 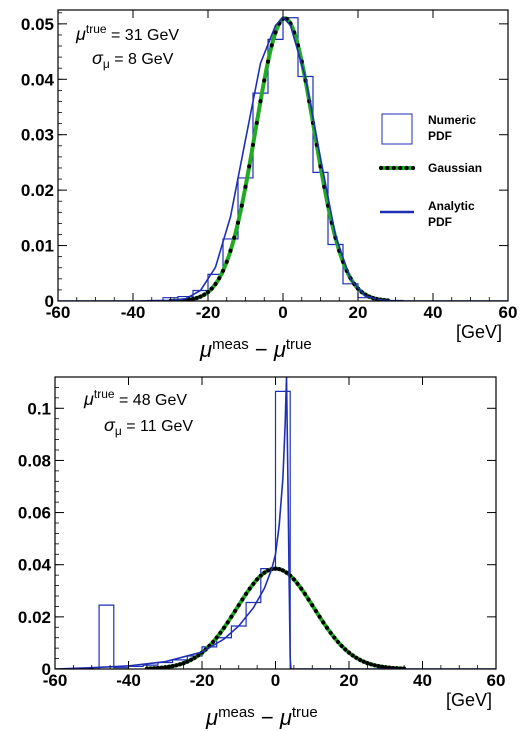 What do you see at coordinates (208, 312) in the screenshot?
I see `top-x-tick-label: -20` at bounding box center [208, 312].